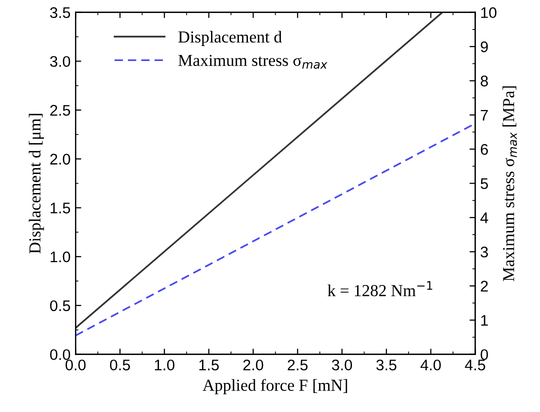 This screenshot has width=540, height=412. Describe the element at coordinates (488, 12) in the screenshot. I see `y2-tick-label: 10` at that location.